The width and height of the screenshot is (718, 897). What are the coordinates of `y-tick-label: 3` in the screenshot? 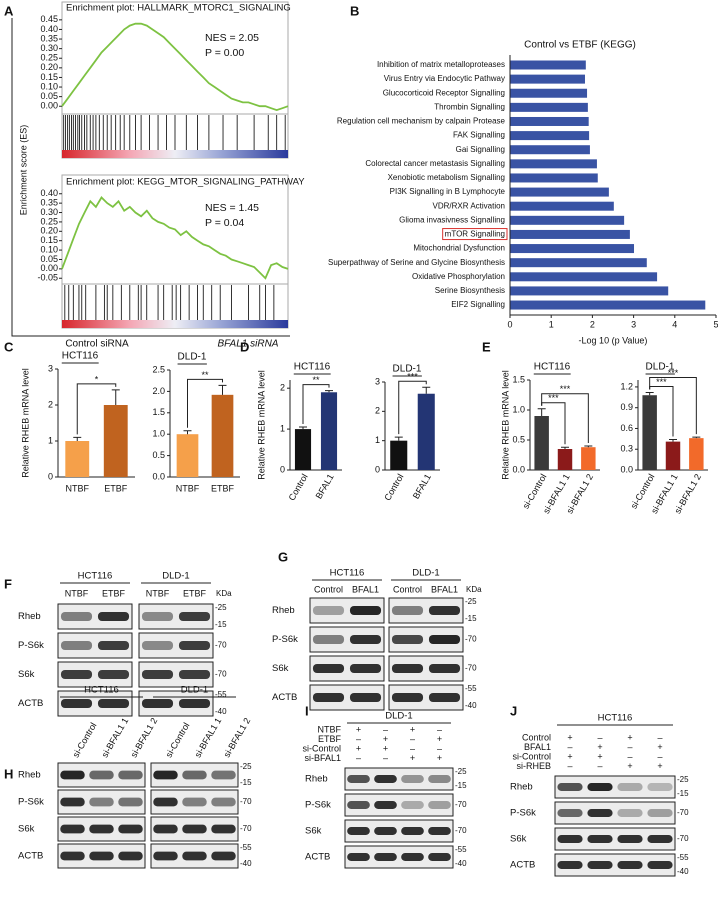 It's located at (377, 381).